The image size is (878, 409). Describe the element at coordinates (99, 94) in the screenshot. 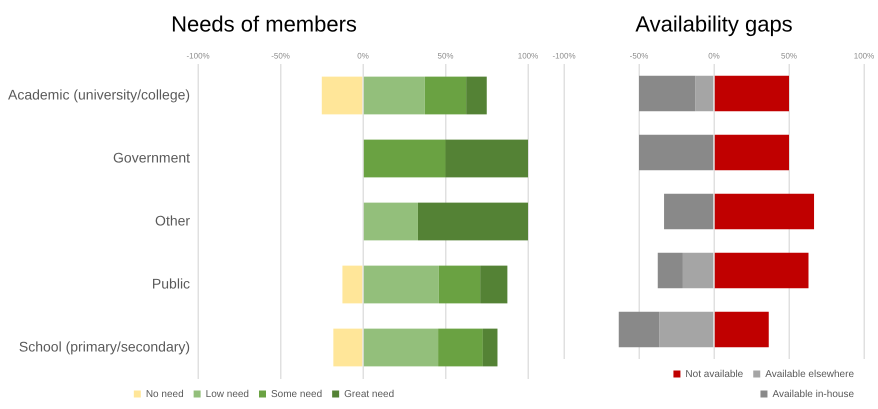

I see `y-tick-label: Academic (university/college)` at that location.